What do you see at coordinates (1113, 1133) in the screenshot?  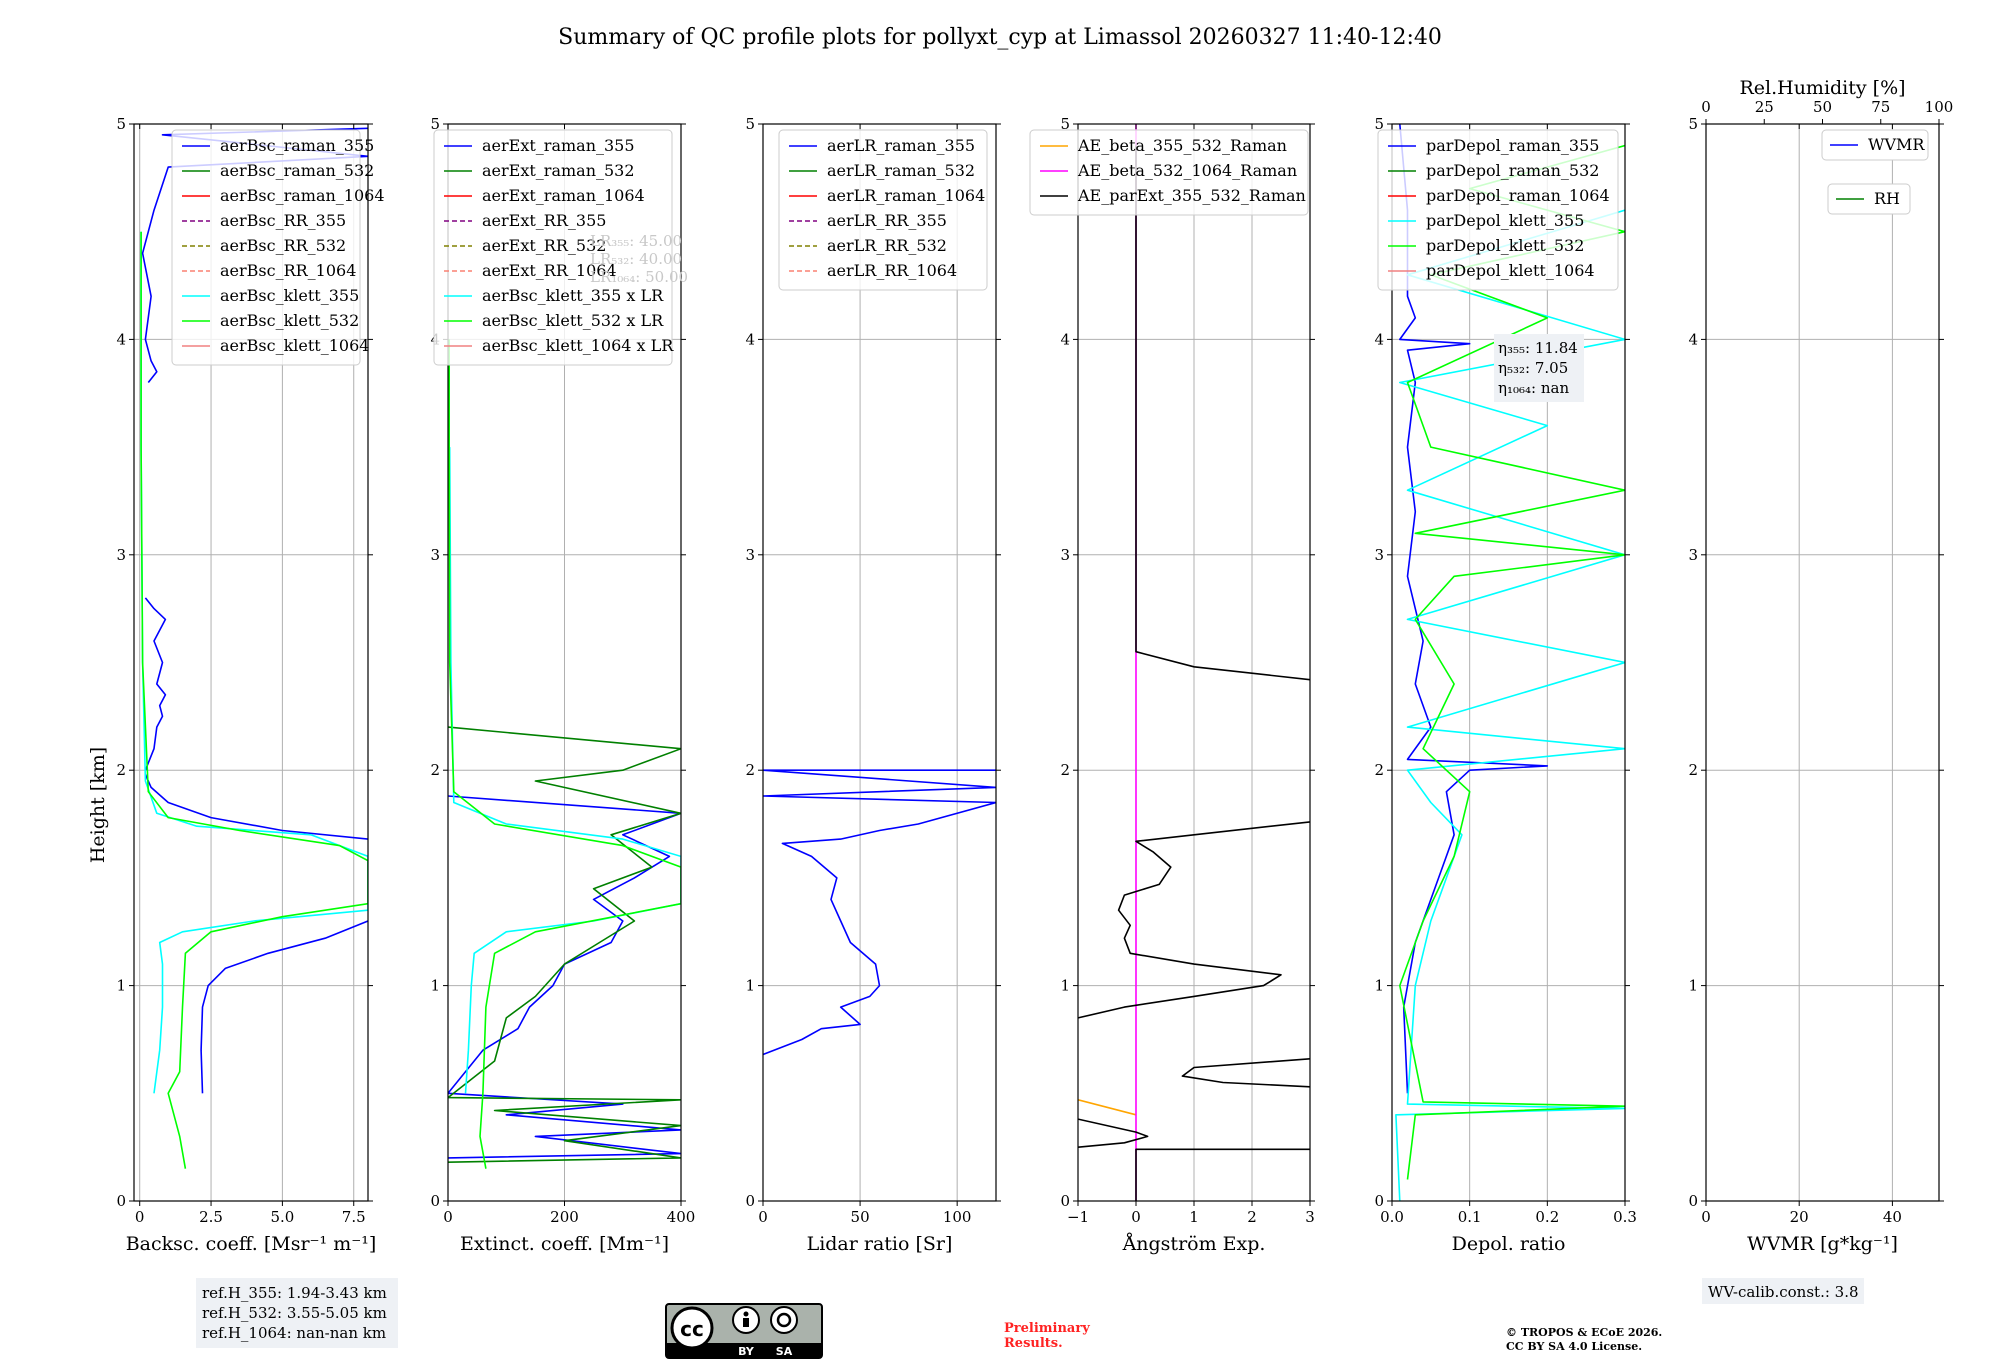 I see `series-AE_parExt_355_532_Raman_d` at bounding box center [1113, 1133].